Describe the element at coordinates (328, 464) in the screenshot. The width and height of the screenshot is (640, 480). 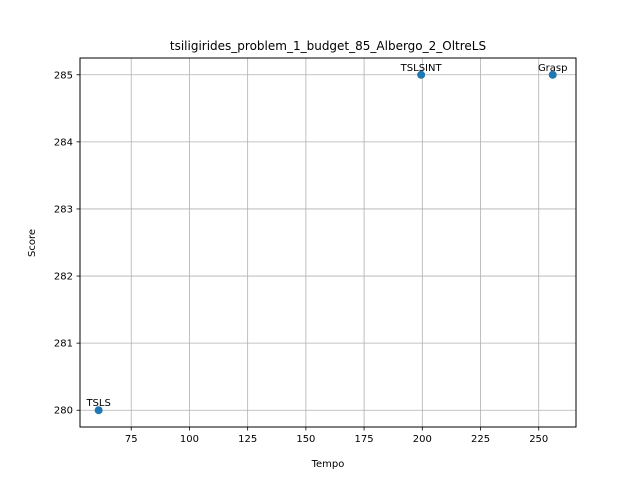
I see `x-axis-title: Tempo` at that location.